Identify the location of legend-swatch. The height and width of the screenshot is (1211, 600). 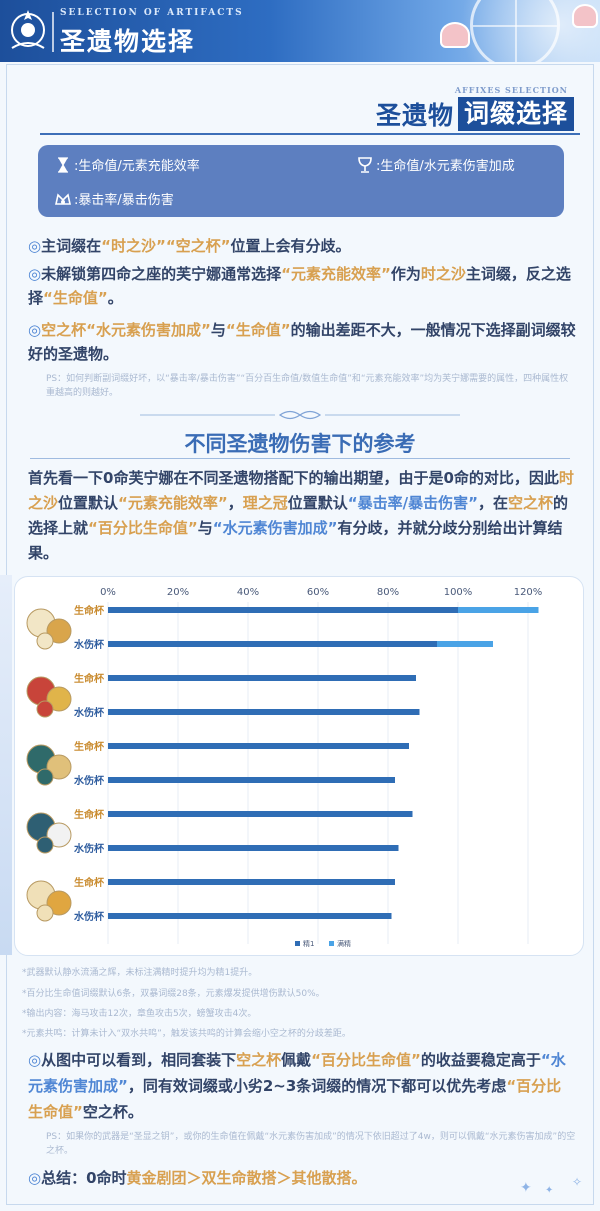
(297, 943).